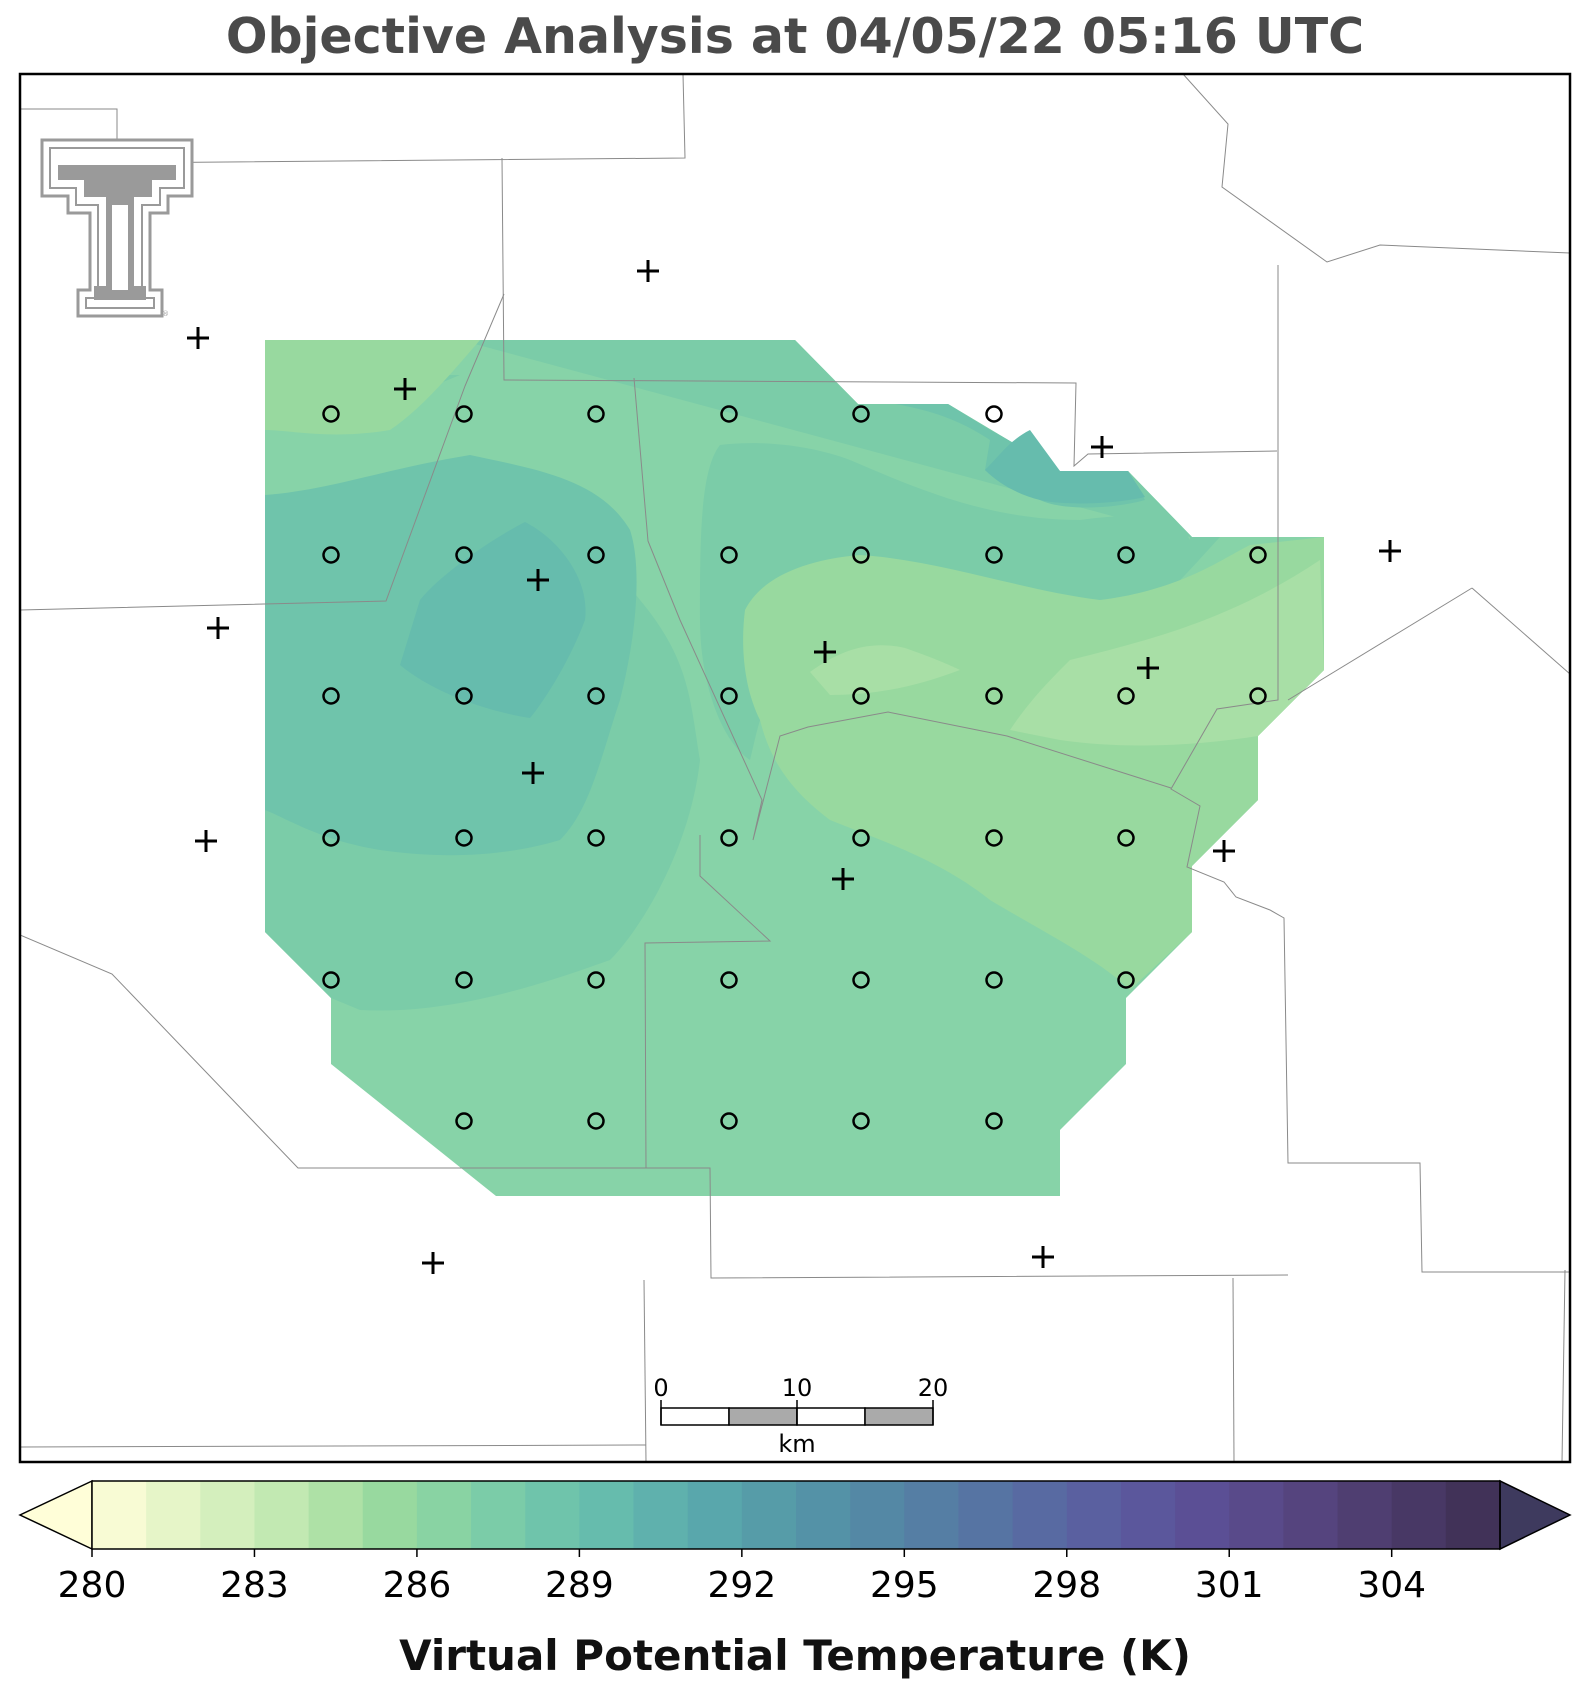 The width and height of the screenshot is (1590, 1706). I want to click on colorbar-frame, so click(796, 1515).